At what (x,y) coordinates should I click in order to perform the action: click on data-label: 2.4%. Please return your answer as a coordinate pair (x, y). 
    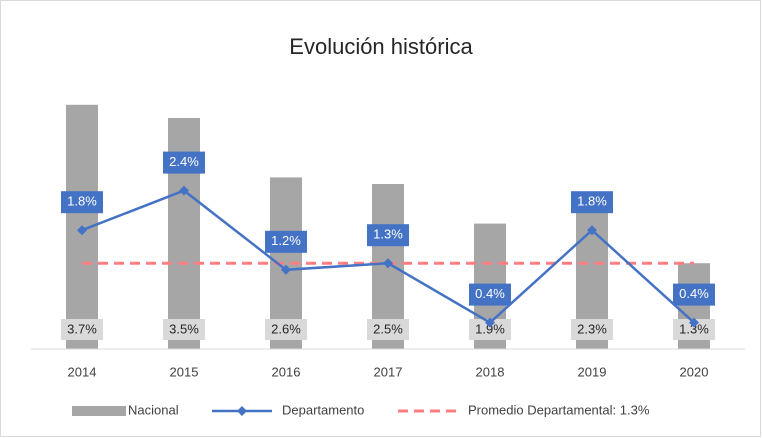
    Looking at the image, I should click on (184, 161).